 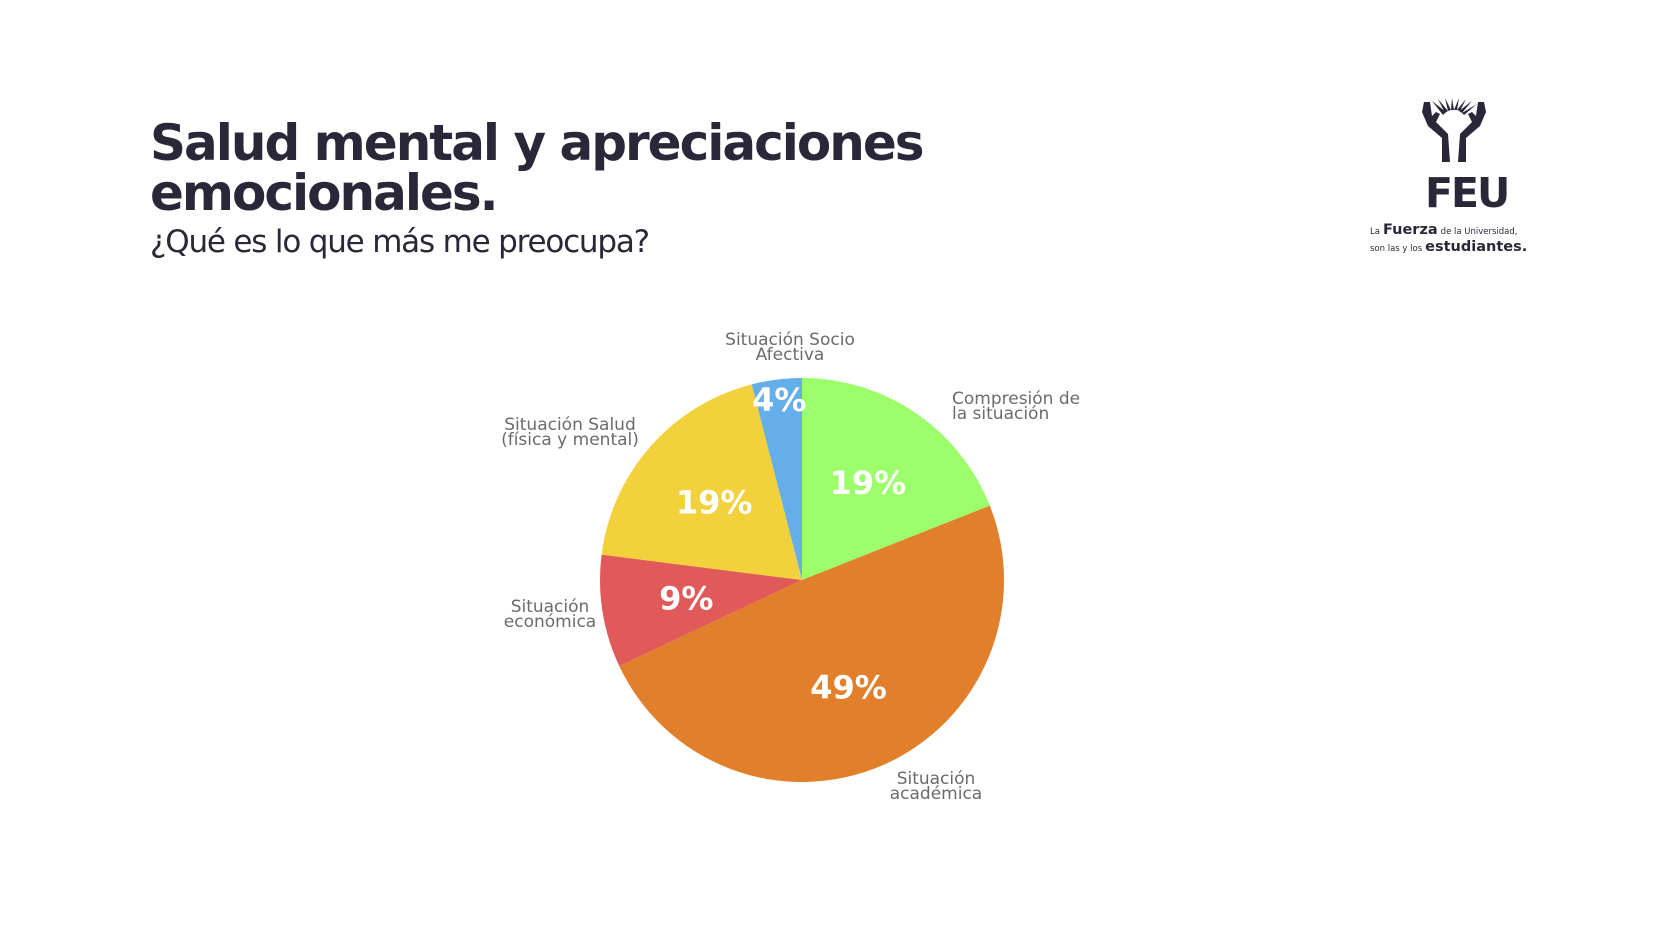 I want to click on category-label-line: Compresión de, so click(x=1016, y=399).